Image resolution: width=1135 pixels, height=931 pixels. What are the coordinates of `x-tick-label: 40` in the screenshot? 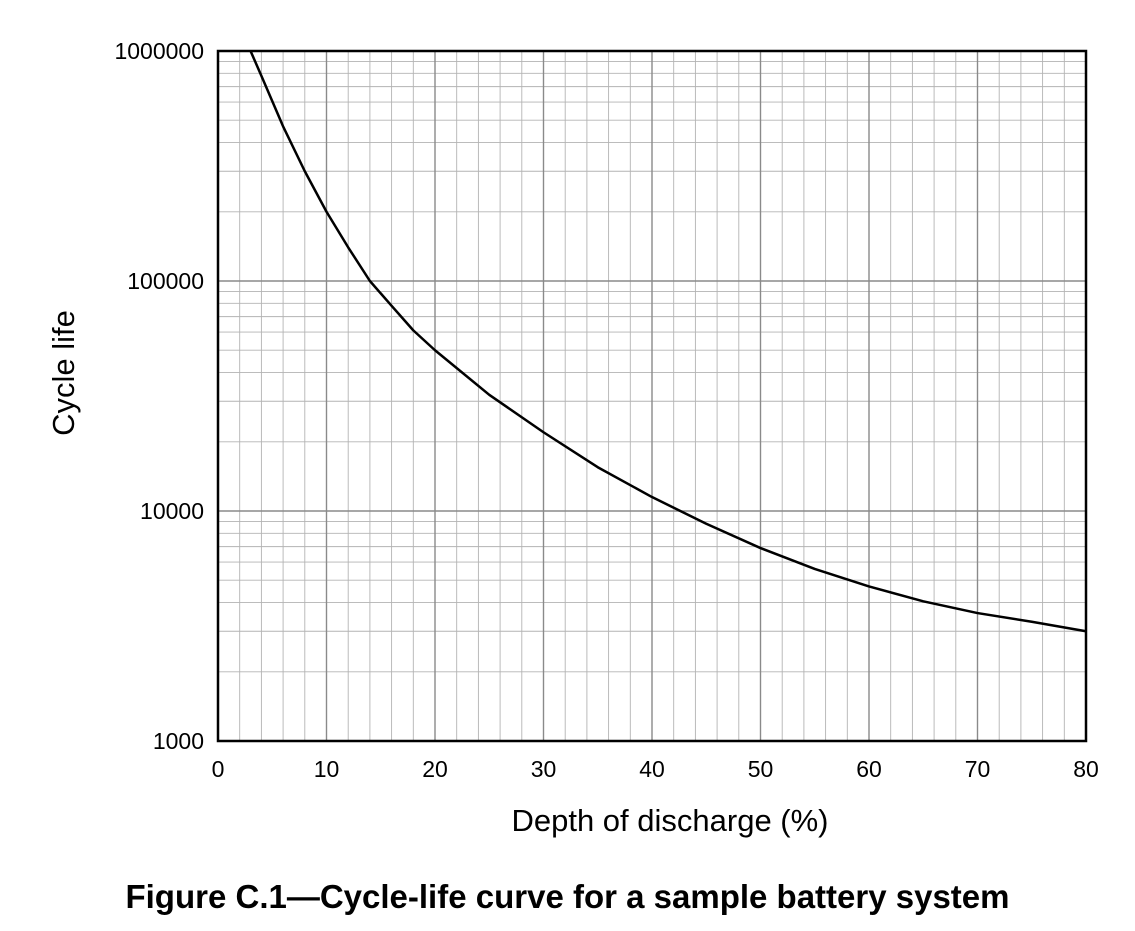 It's located at (652, 769).